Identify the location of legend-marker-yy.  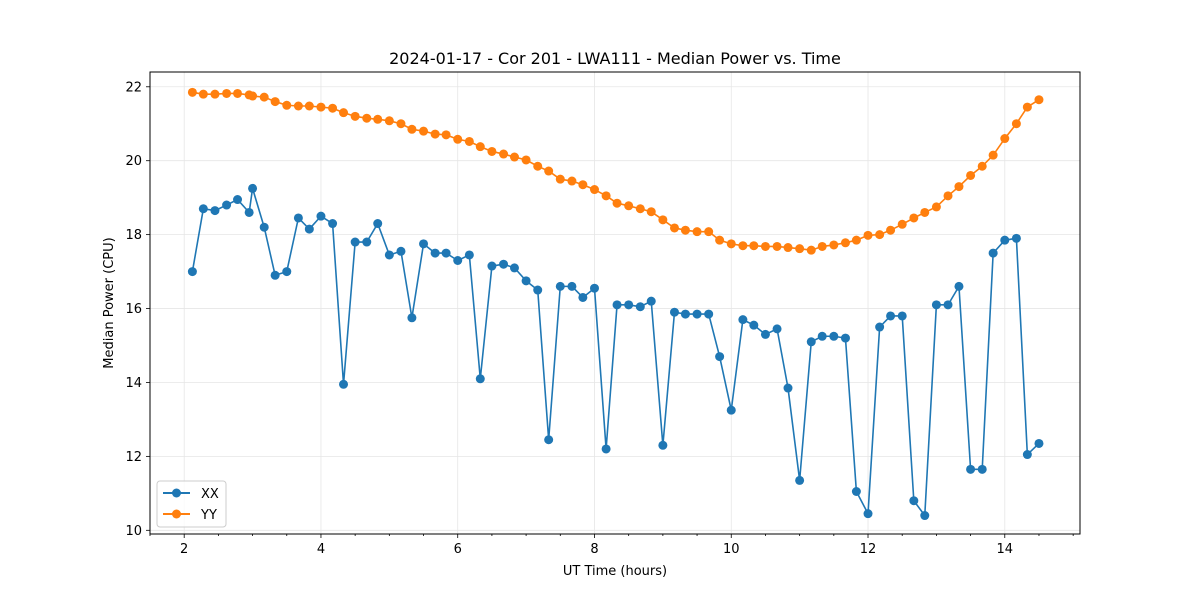
(176, 514).